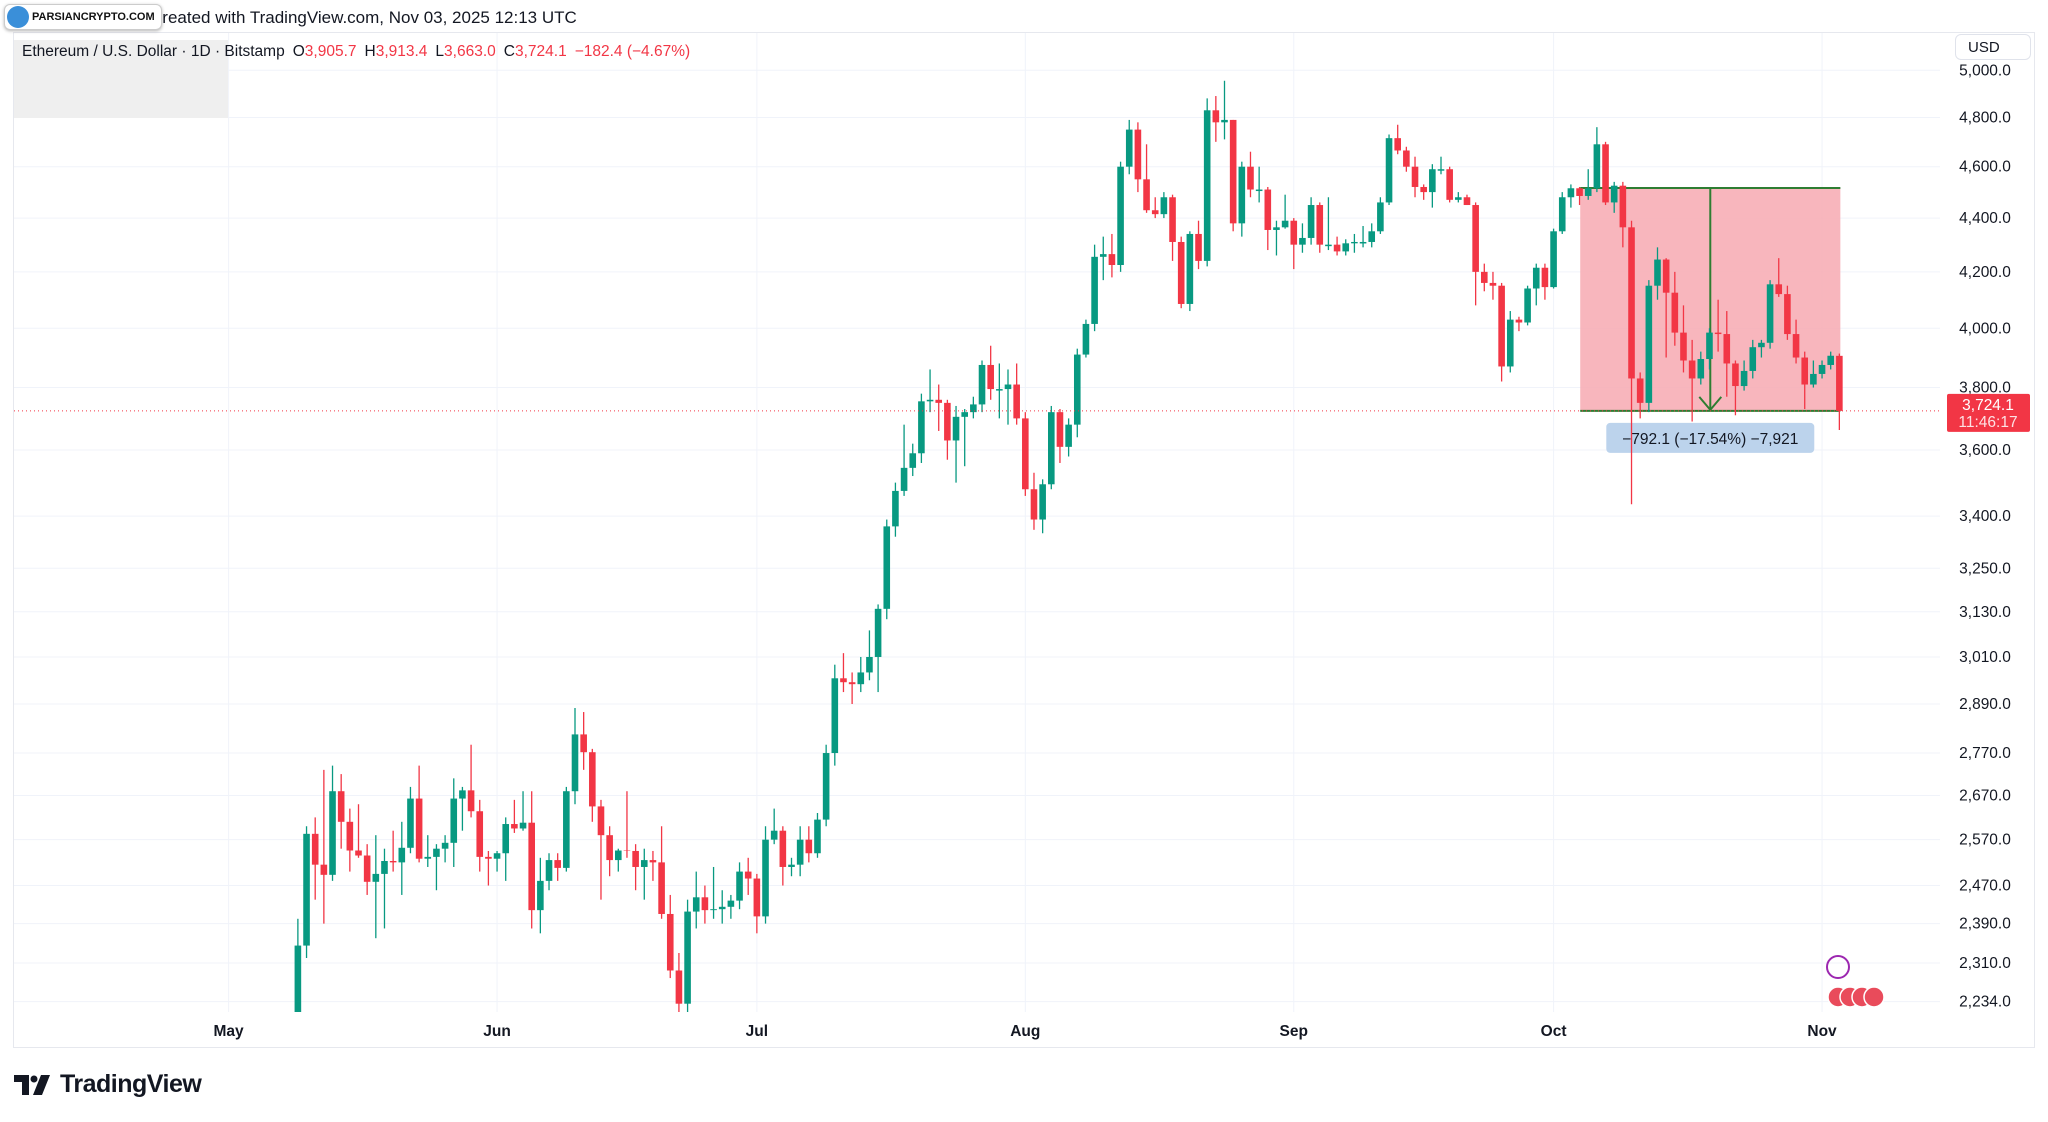  What do you see at coordinates (1855, 981) in the screenshot?
I see `event-icons` at bounding box center [1855, 981].